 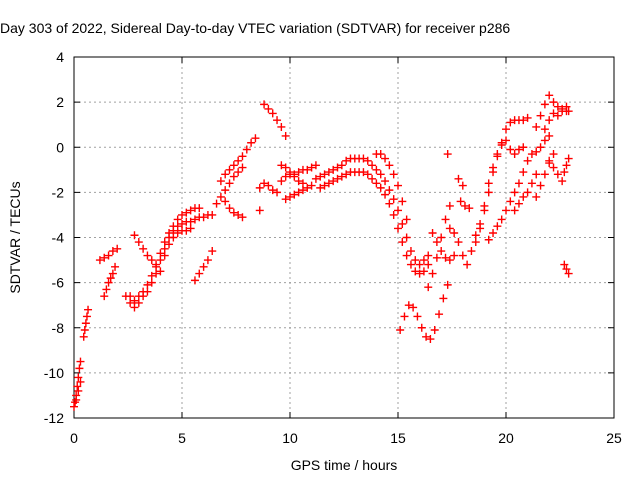 I want to click on y-tick-label: -10, so click(x=54, y=373).